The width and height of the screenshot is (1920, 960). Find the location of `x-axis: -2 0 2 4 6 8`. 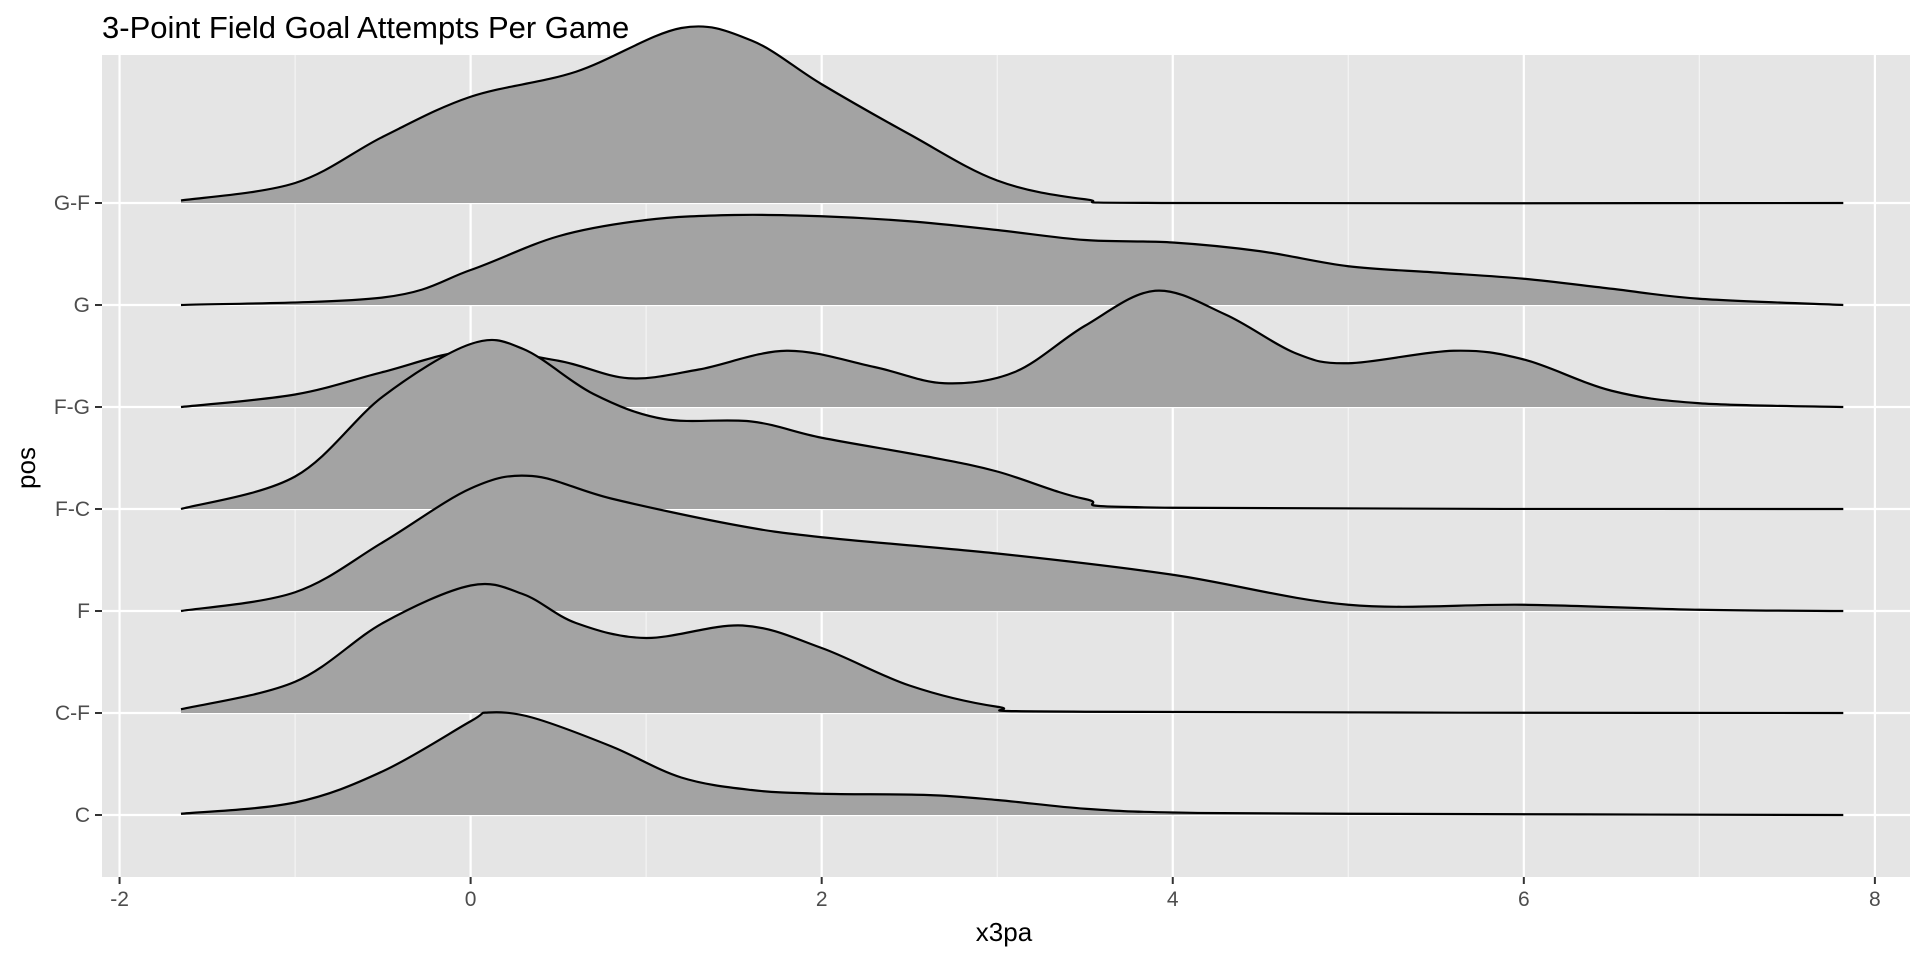

x-axis: -2 0 2 4 6 8 is located at coordinates (995, 894).